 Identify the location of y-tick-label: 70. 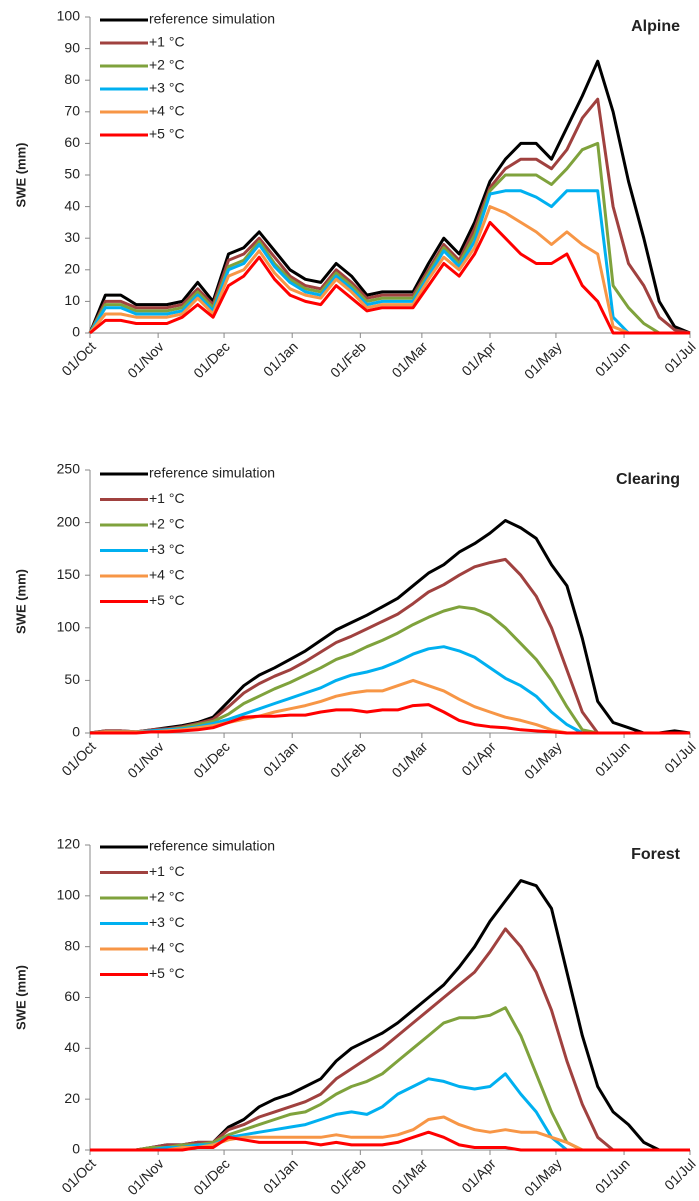
(72, 111).